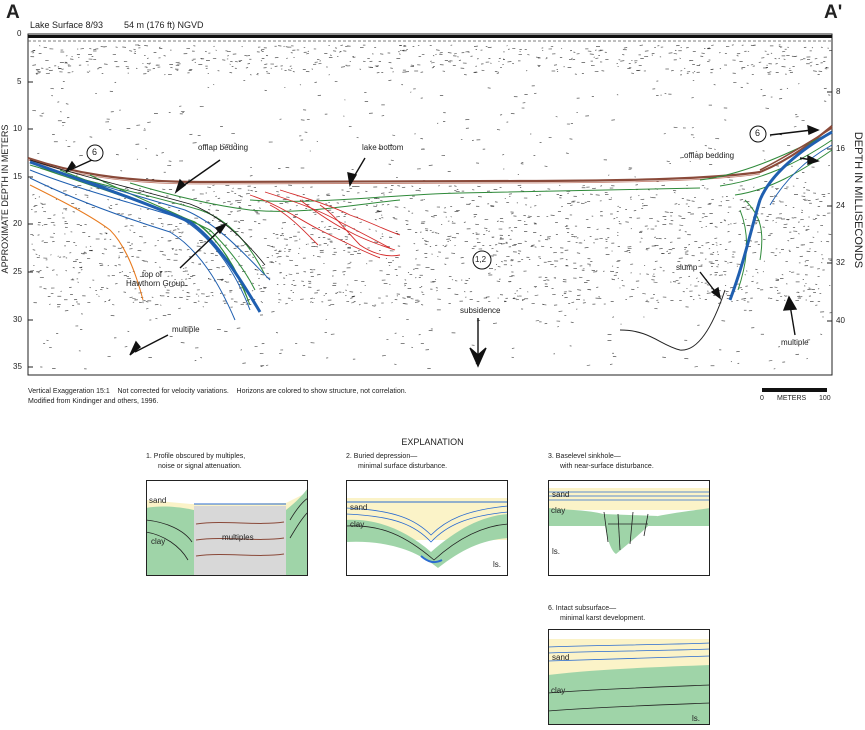 This screenshot has height=730, width=865. I want to click on circle-6-right-label: 6, so click(758, 133).